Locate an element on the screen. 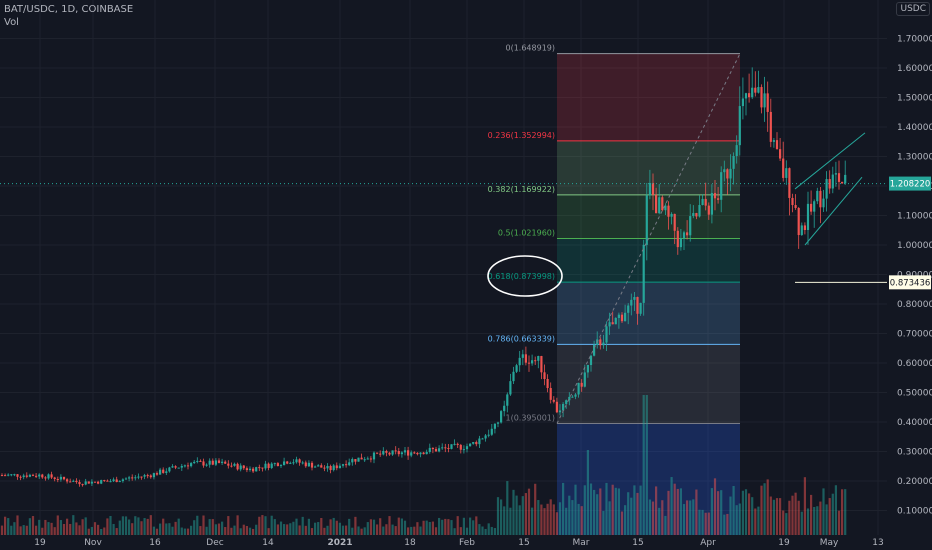 Image resolution: width=932 pixels, height=550 pixels. currency-badge: USDC is located at coordinates (913, 9).